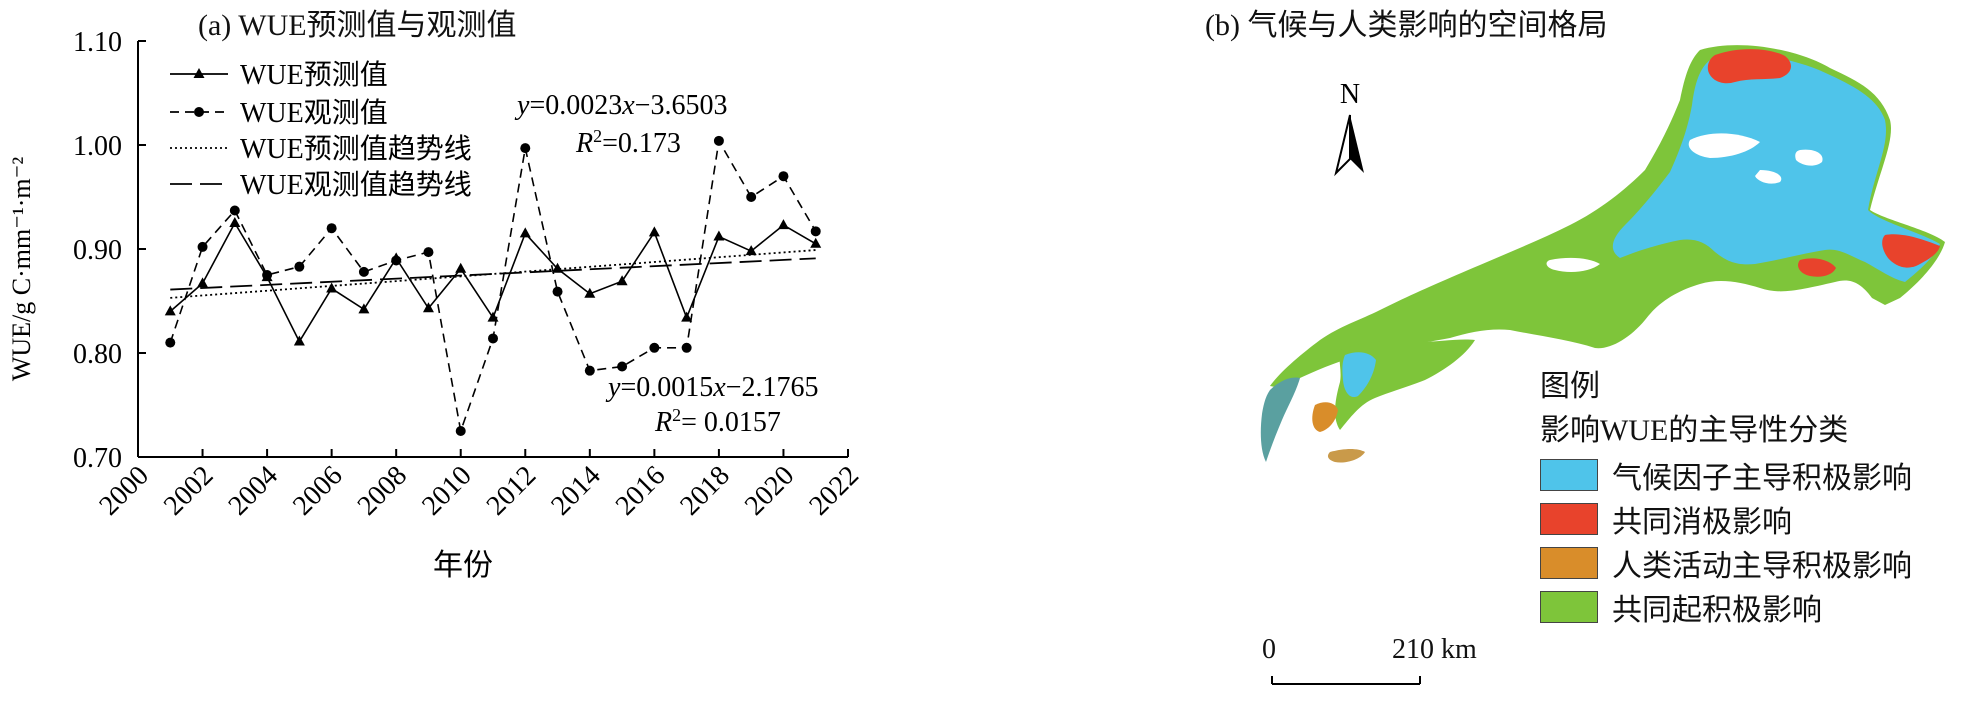 The height and width of the screenshot is (728, 1966). Describe the element at coordinates (356, 185) in the screenshot. I see `legend-label: WUE观测值趋势线` at that location.